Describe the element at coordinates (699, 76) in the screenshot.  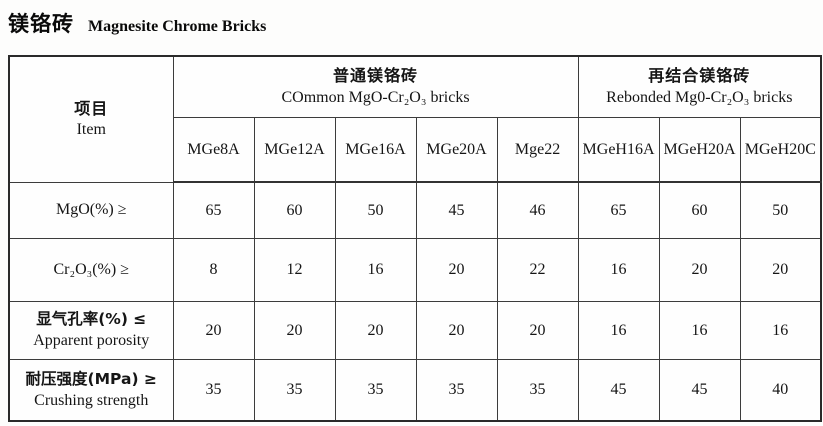
I see `rebonded-group-chinese: 再结合镁铬砖` at that location.